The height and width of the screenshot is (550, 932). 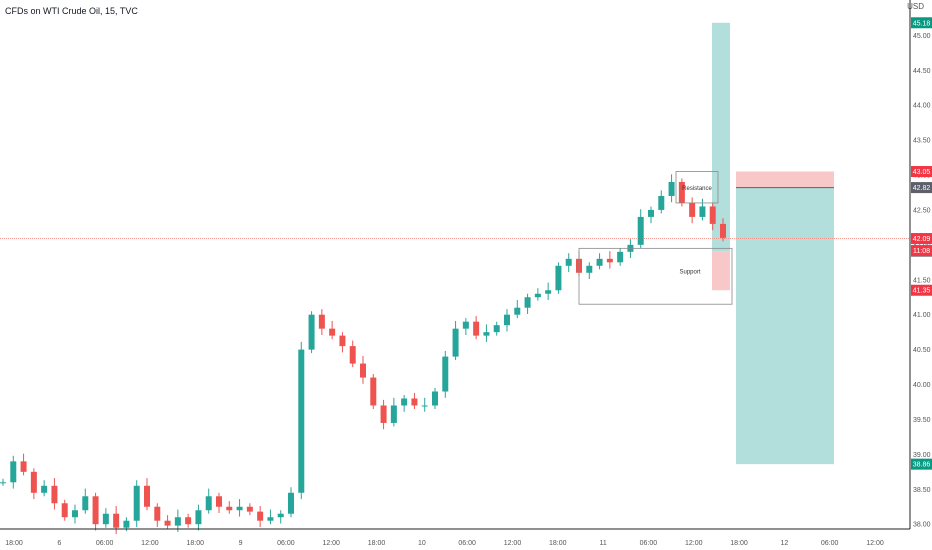 I want to click on y-tick-label: 42.50, so click(x=922, y=210).